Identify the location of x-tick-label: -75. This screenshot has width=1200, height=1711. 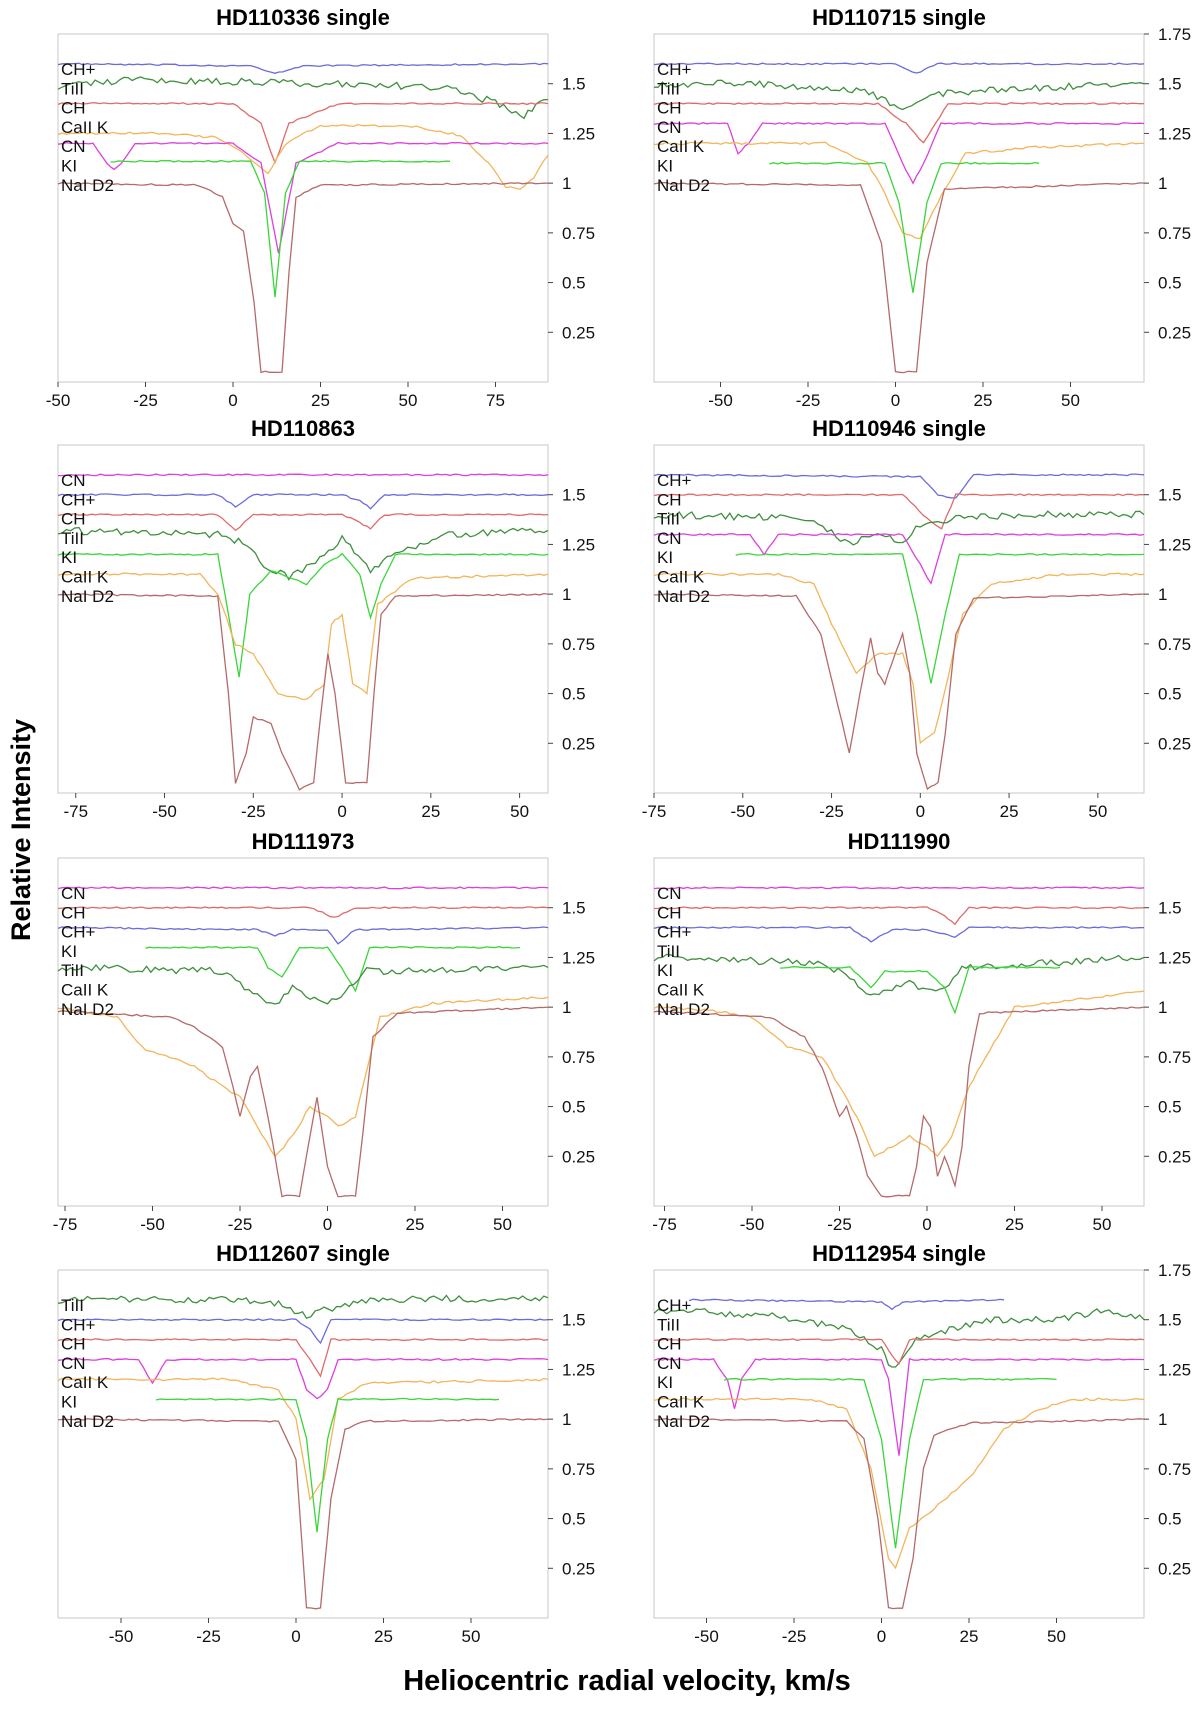
(654, 811).